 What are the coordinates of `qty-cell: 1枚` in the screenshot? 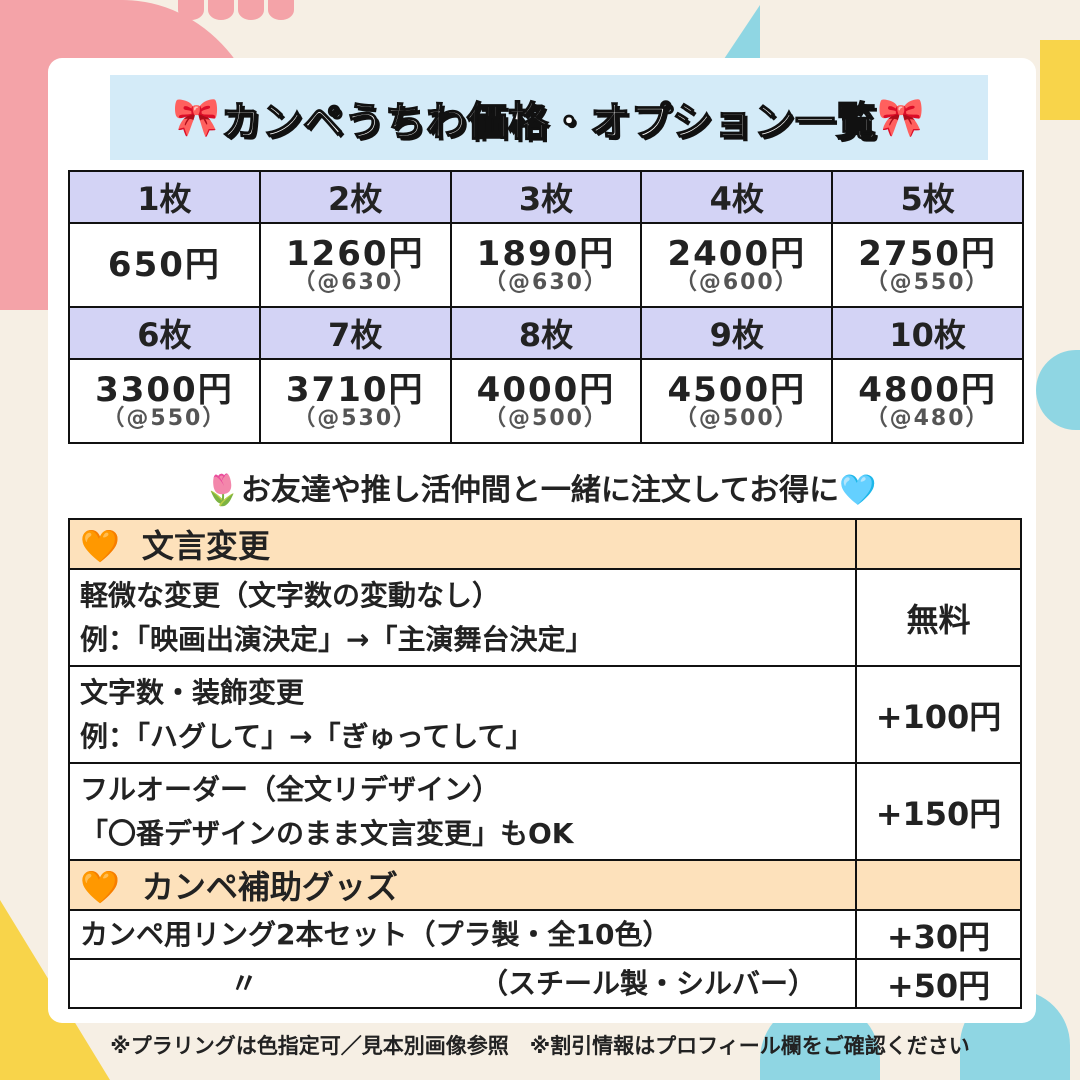 It's located at (164, 197).